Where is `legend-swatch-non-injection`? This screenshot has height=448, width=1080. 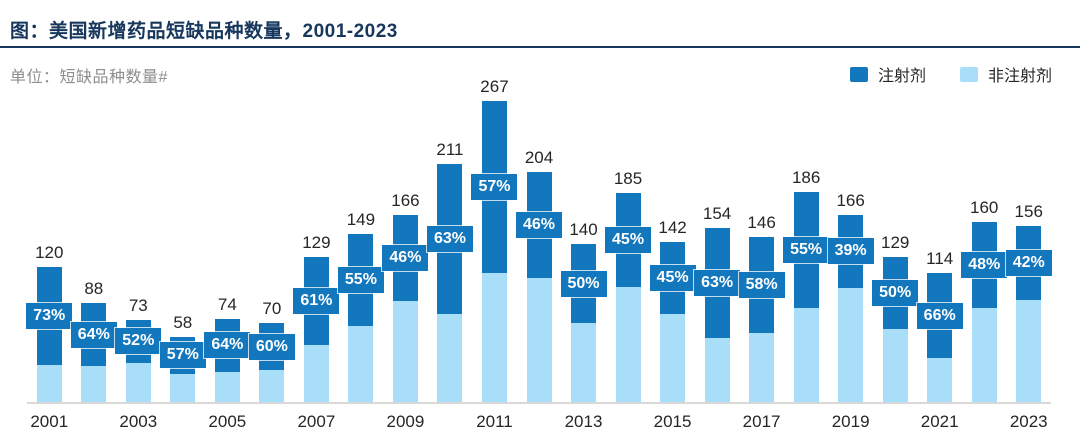
legend-swatch-non-injection is located at coordinates (968, 74).